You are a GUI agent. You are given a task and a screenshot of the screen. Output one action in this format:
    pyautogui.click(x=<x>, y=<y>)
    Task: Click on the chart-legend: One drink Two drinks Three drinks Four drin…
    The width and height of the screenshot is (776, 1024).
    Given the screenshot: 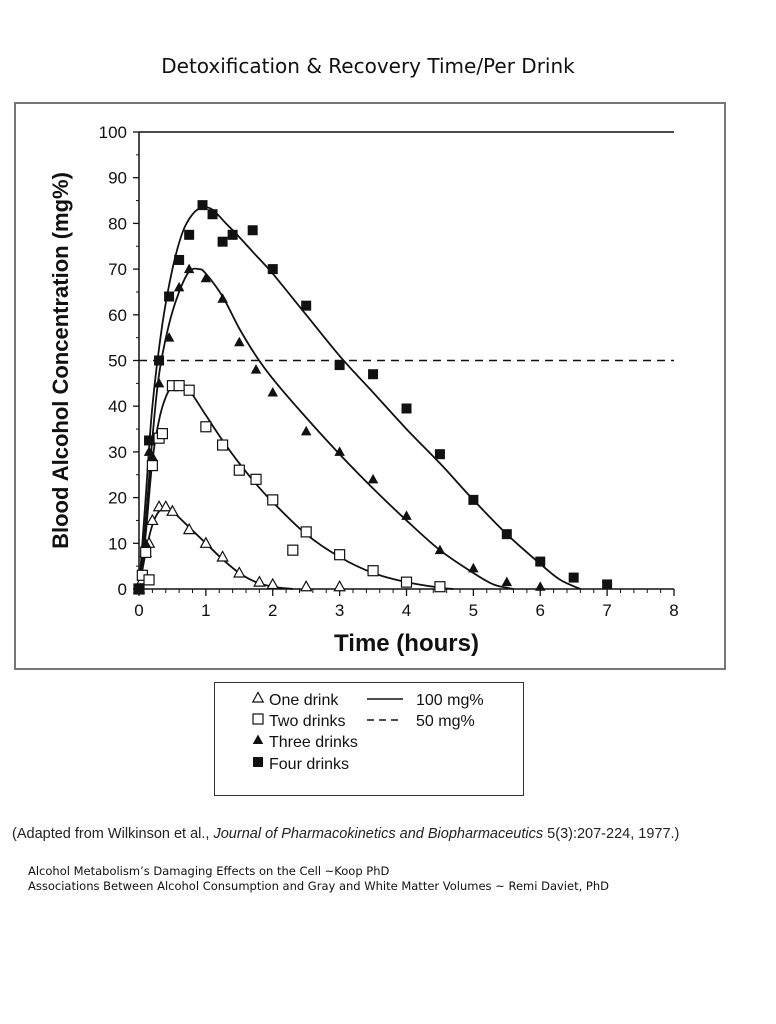 What is the action you would take?
    pyautogui.click(x=369, y=739)
    